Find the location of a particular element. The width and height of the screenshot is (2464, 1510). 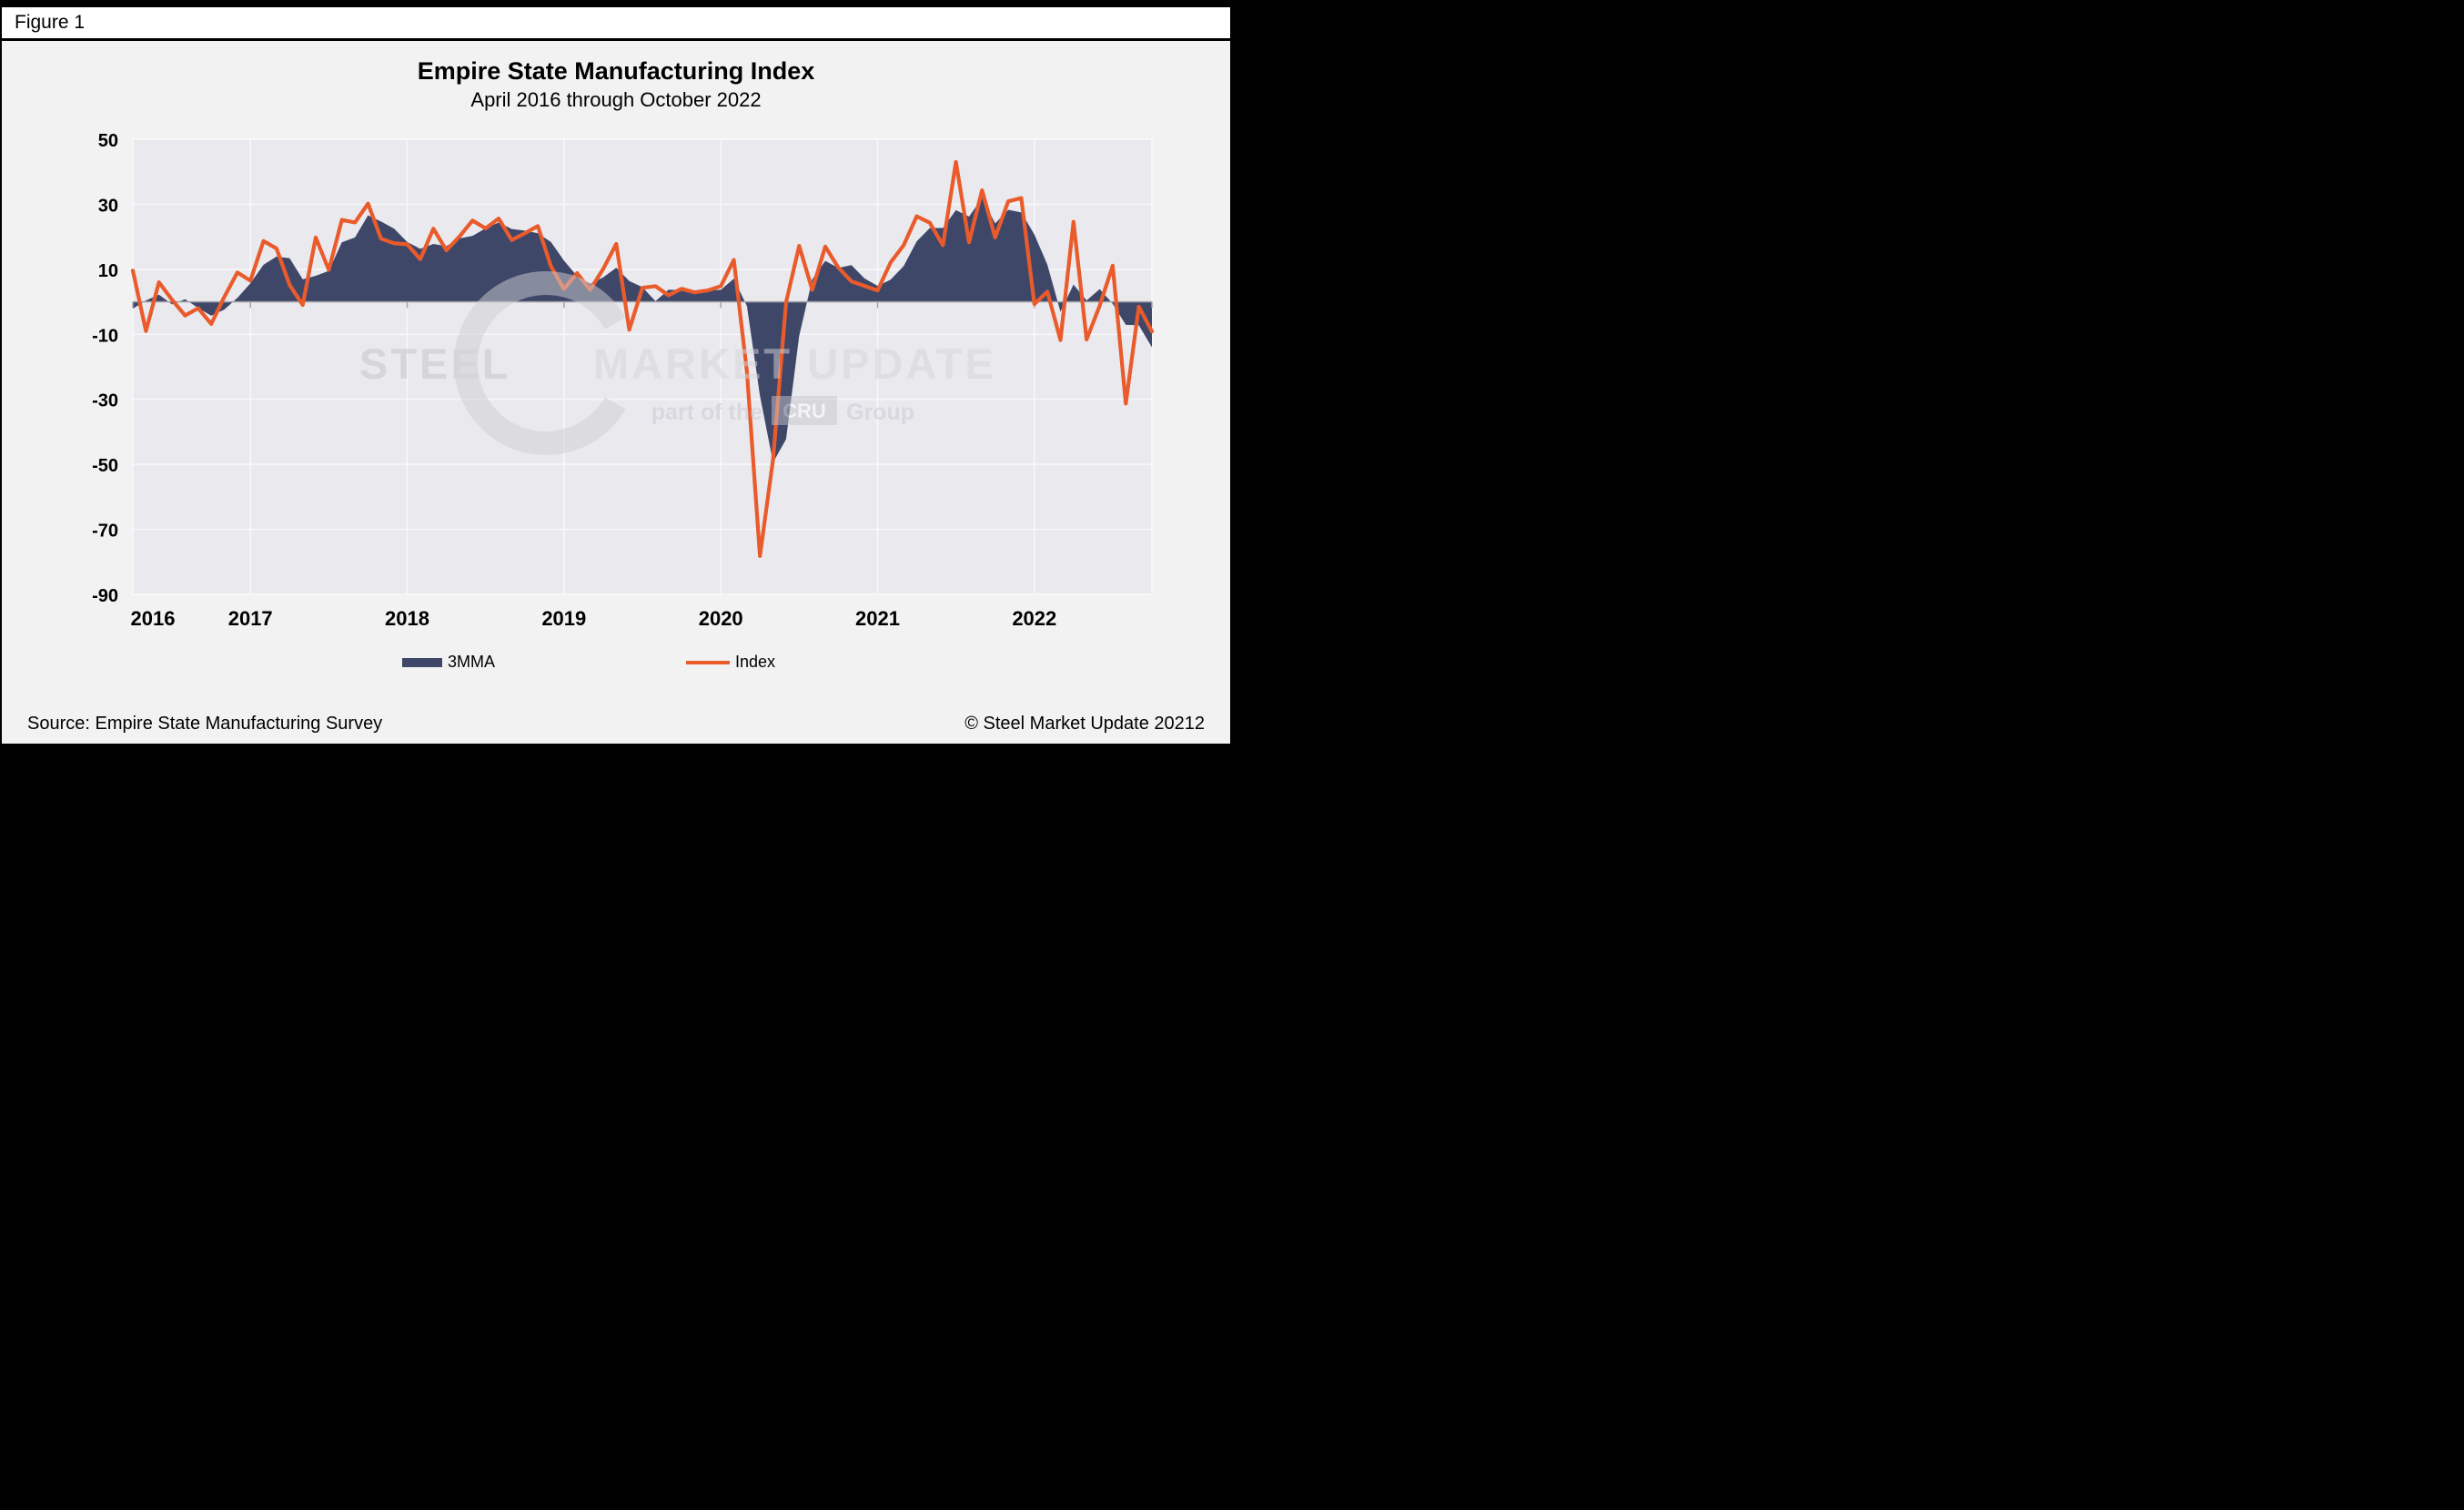

svg-text: 2017 is located at coordinates (251, 618).